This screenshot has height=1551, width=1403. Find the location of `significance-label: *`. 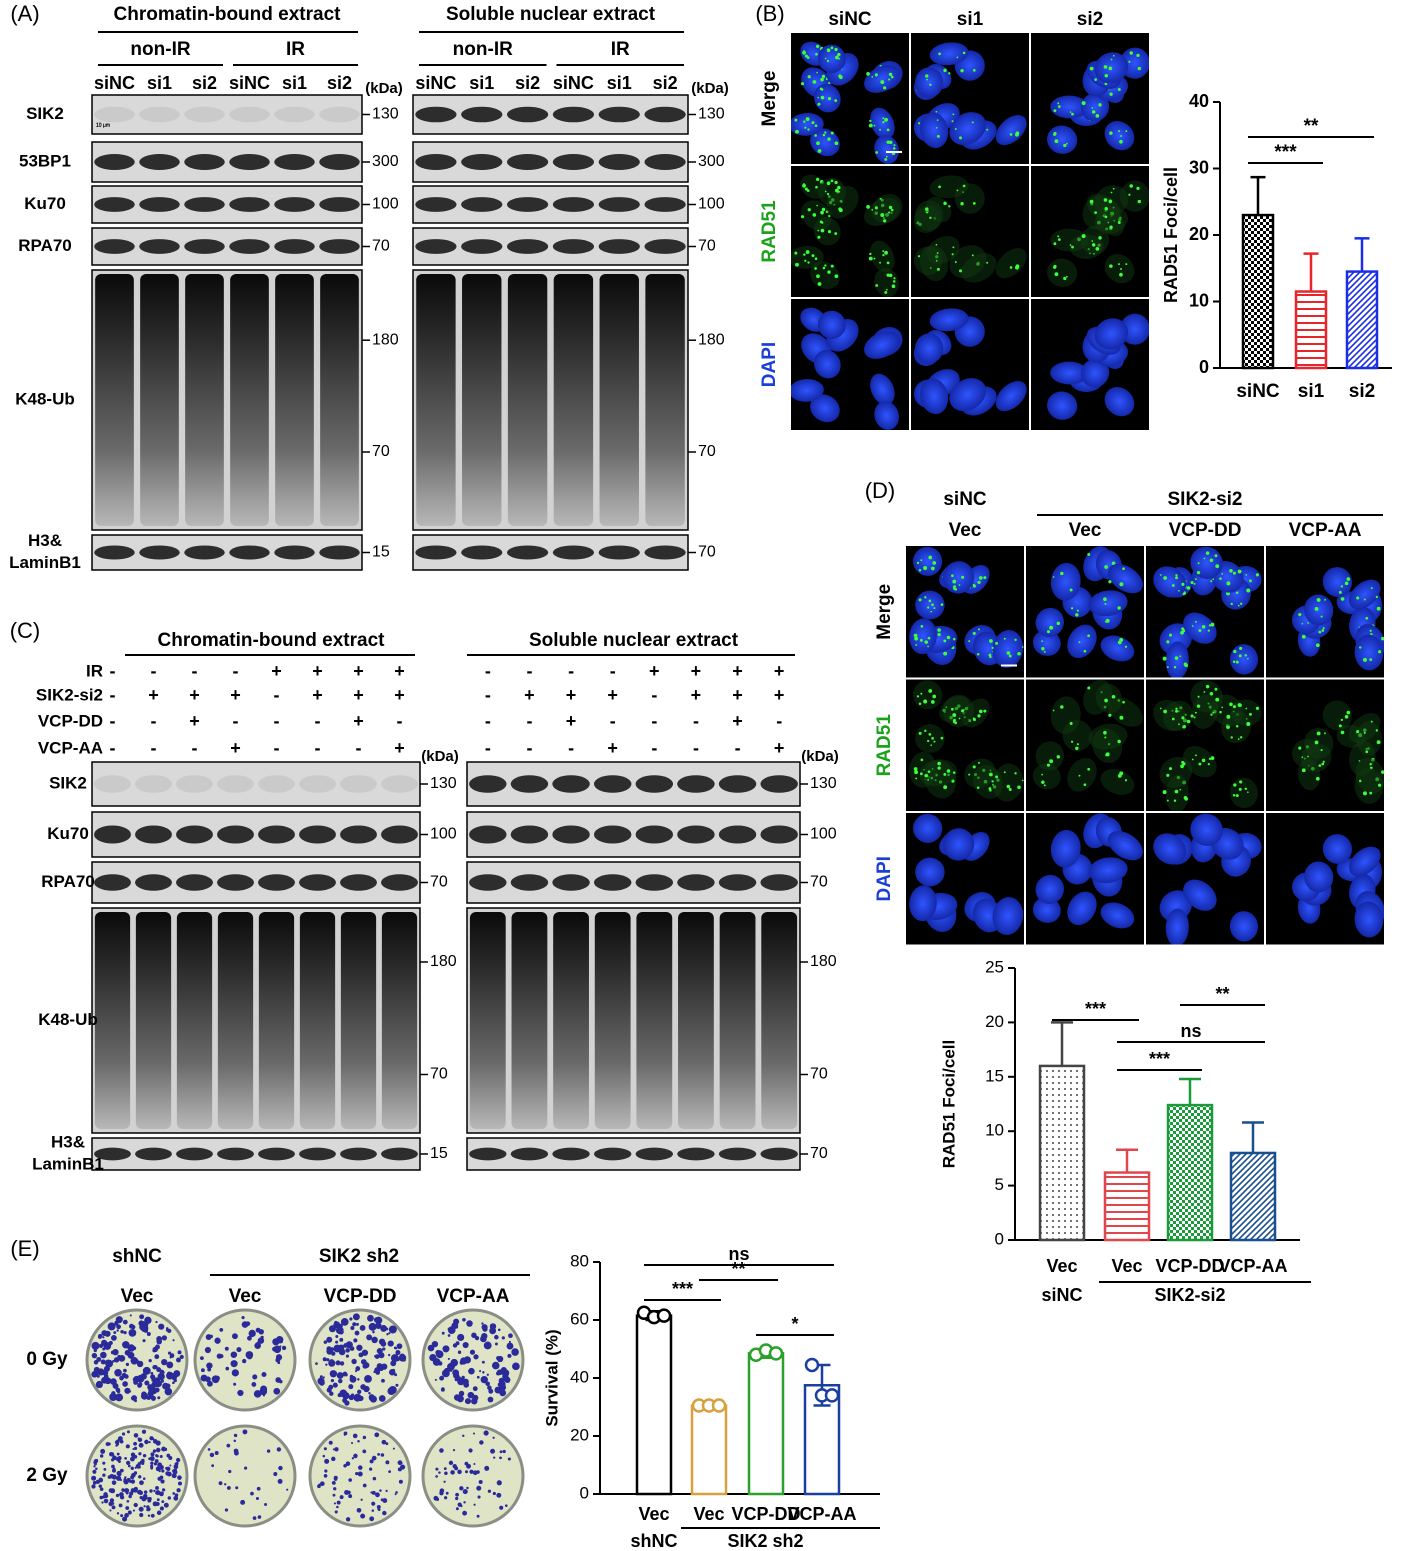

significance-label: * is located at coordinates (794, 1324).